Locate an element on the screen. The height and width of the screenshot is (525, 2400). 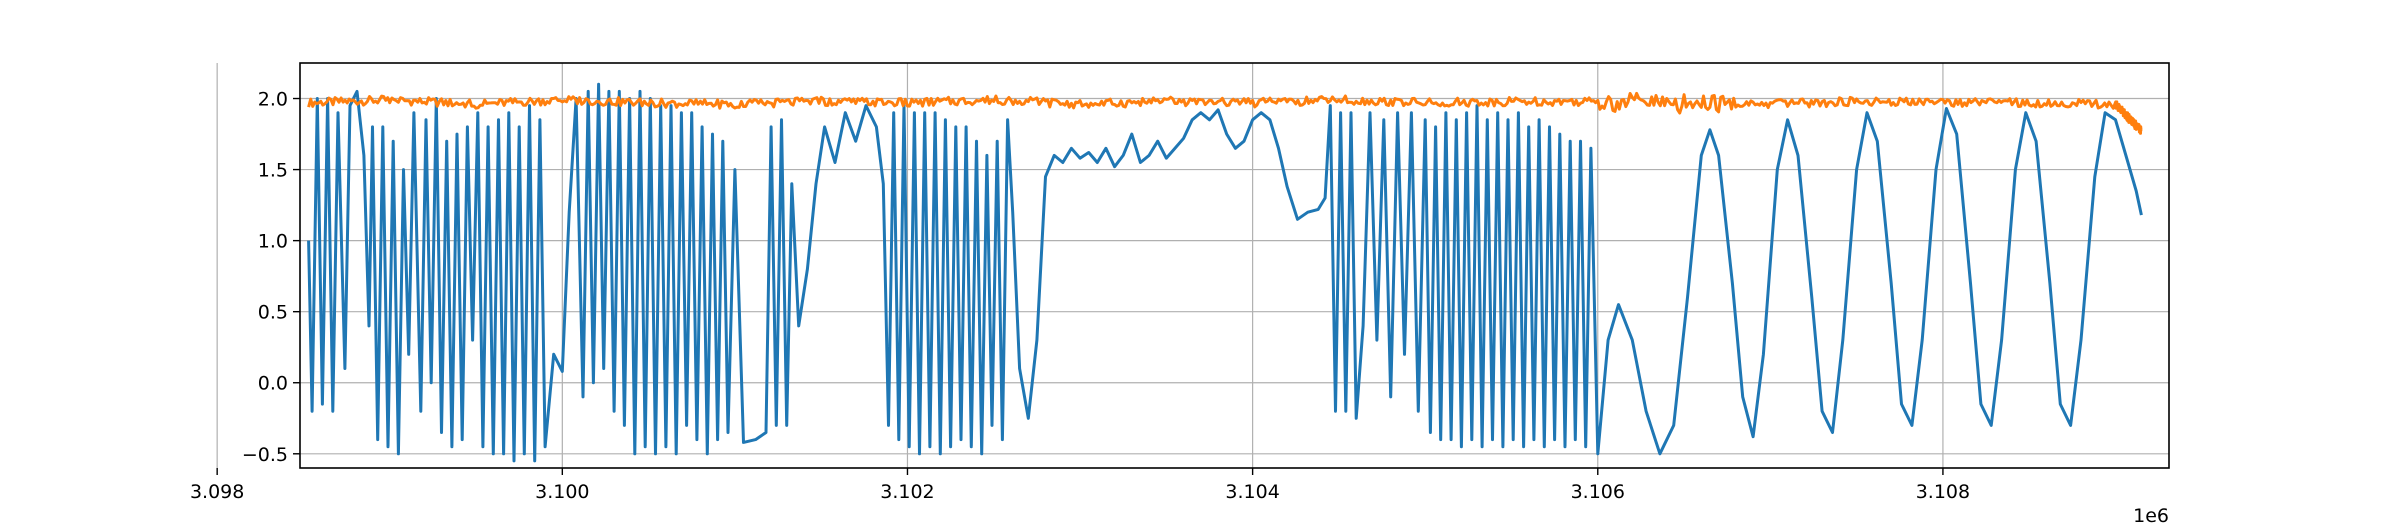
x-axis-offset-label: 1e6 is located at coordinates (2151, 515).